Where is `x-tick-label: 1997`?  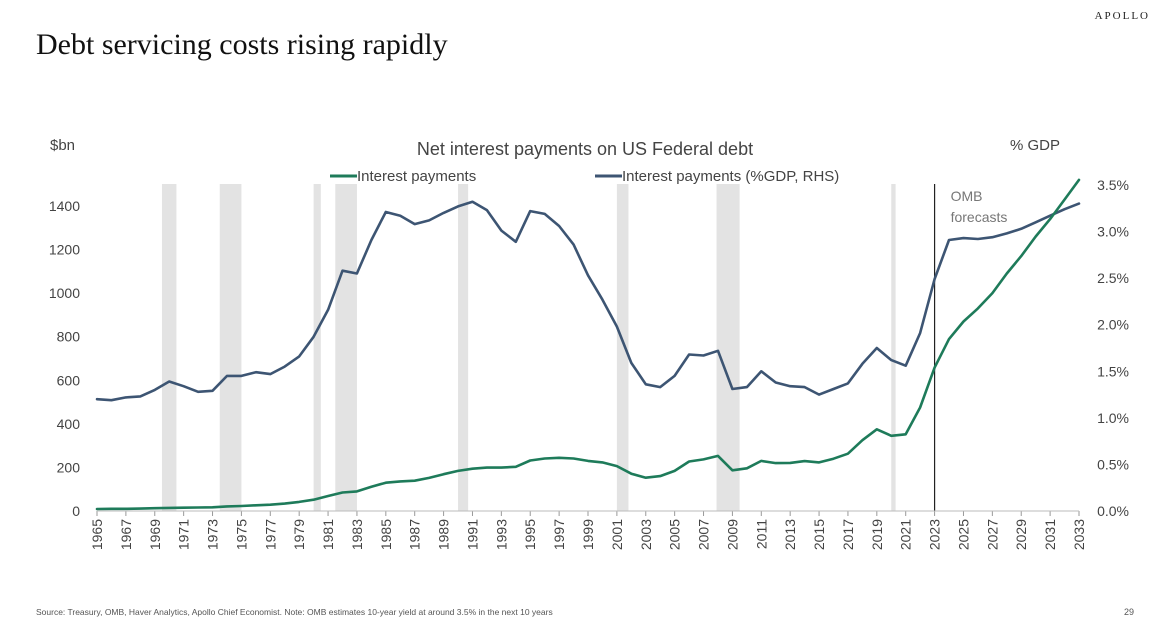 x-tick-label: 1997 is located at coordinates (559, 534).